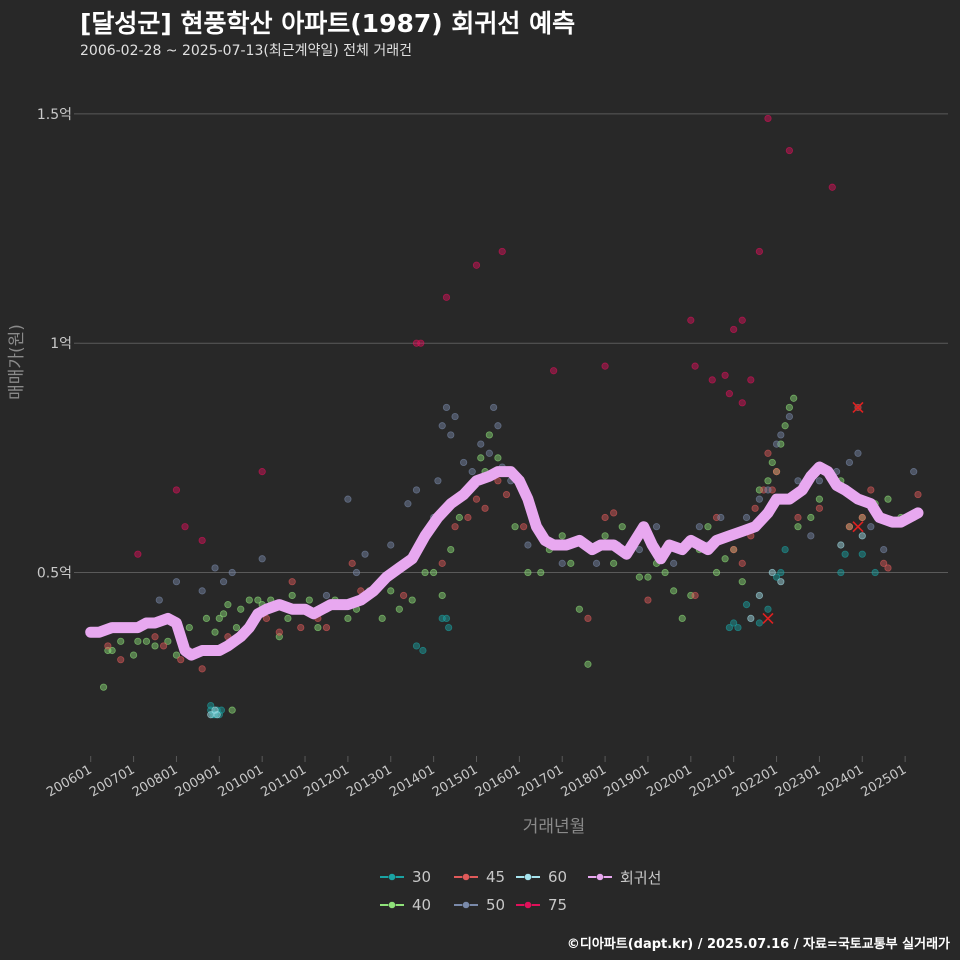 The width and height of the screenshot is (960, 960). I want to click on x-marker-stroke, so click(858, 407).